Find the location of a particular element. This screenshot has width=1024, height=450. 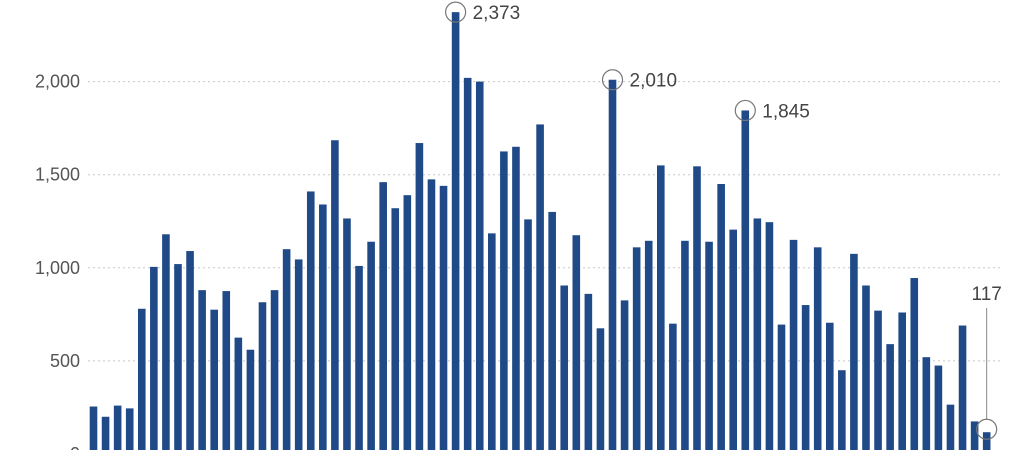

annotation-label: 117 is located at coordinates (987, 294).